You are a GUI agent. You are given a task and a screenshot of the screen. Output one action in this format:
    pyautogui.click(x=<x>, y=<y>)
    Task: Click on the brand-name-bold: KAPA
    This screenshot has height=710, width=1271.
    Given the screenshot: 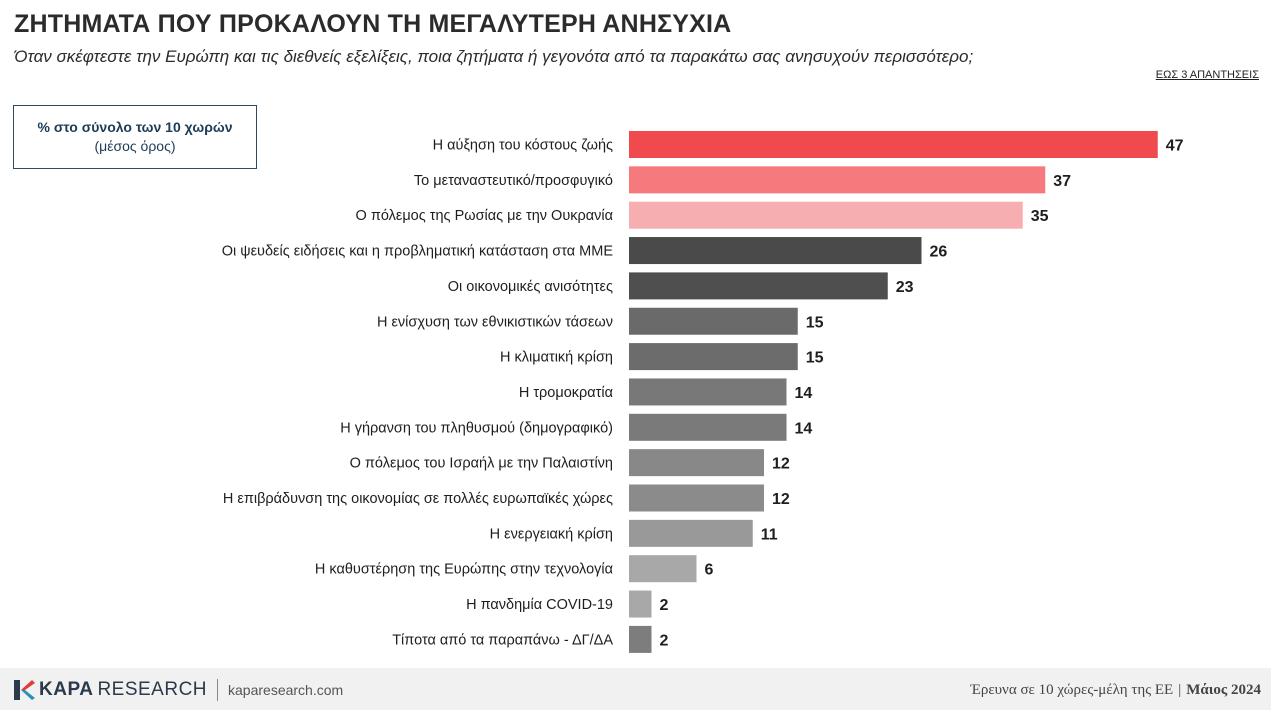 What is the action you would take?
    pyautogui.click(x=66, y=689)
    